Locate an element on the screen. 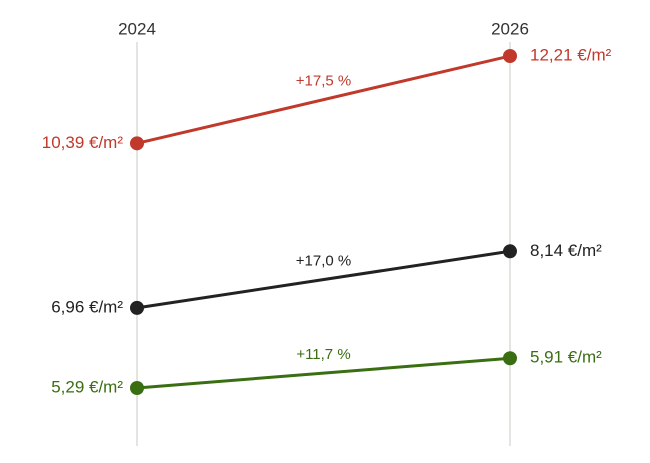  category-label: 2026 is located at coordinates (510, 28).